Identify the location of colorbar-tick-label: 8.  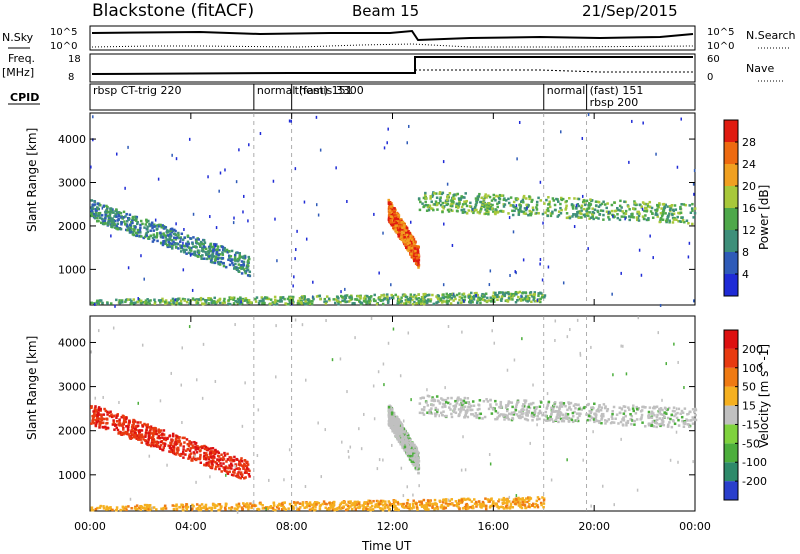
(745, 252).